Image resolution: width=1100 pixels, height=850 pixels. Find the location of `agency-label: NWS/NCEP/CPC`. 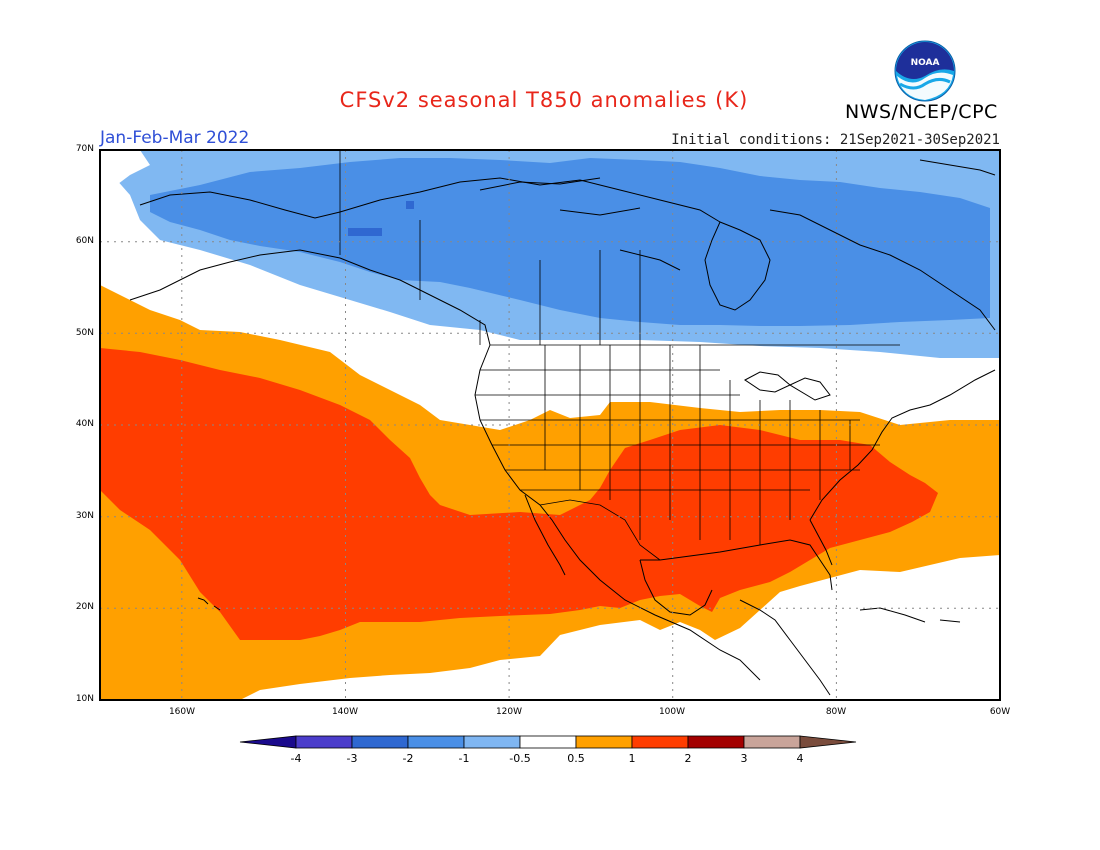

agency-label: NWS/NCEP/CPC is located at coordinates (921, 112).